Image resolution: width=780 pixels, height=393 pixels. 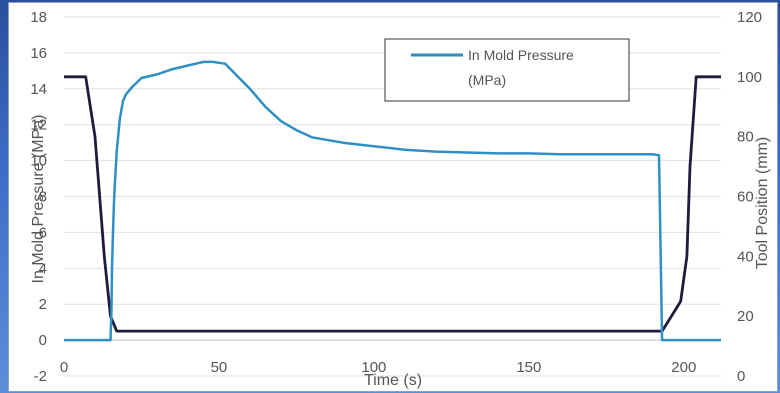 I want to click on y2-tick-label: 20, so click(x=745, y=316).